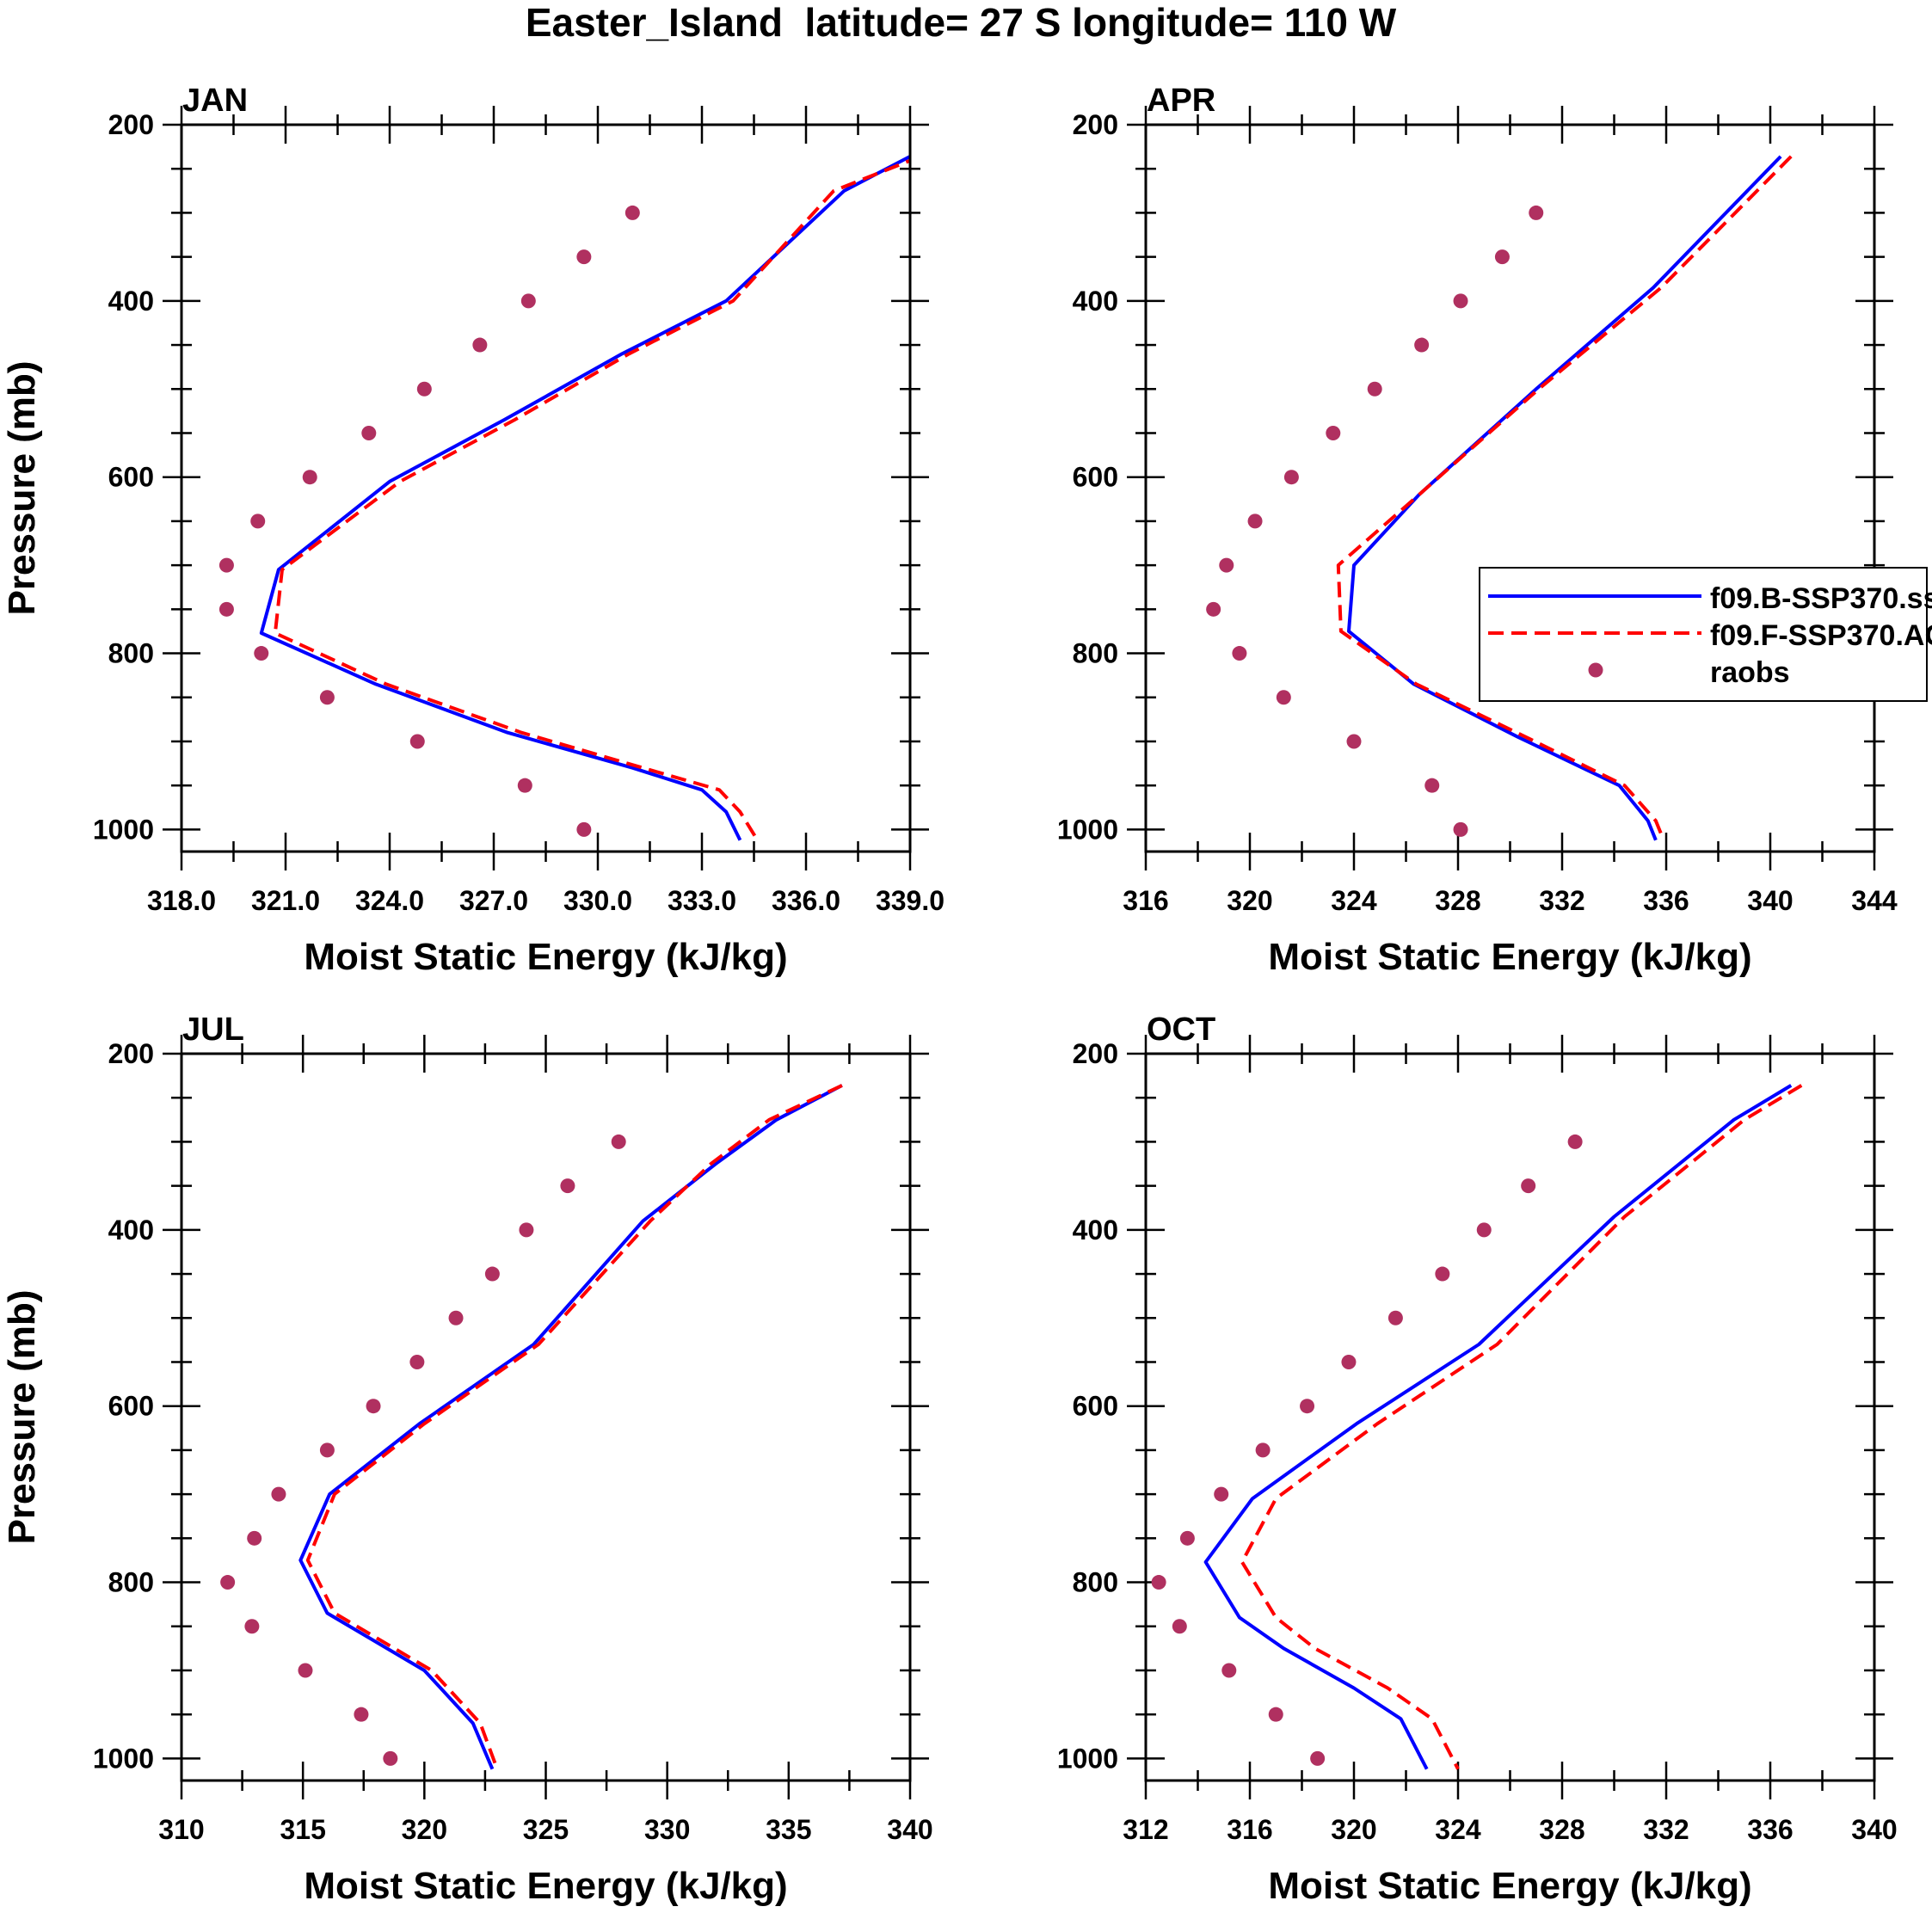  What do you see at coordinates (285, 900) in the screenshot?
I see `x-tick-label: 321.0` at bounding box center [285, 900].